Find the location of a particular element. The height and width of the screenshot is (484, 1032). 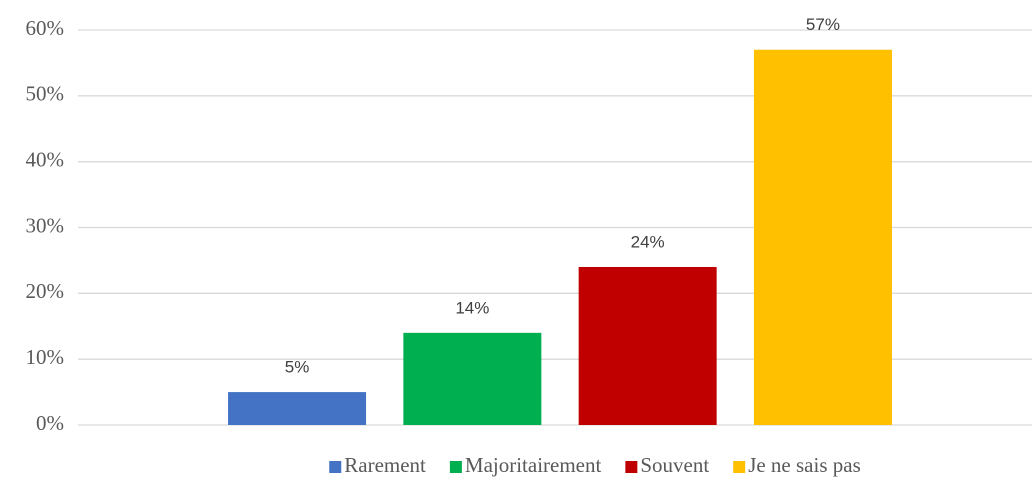

y-tick-label: 0% is located at coordinates (50, 423).